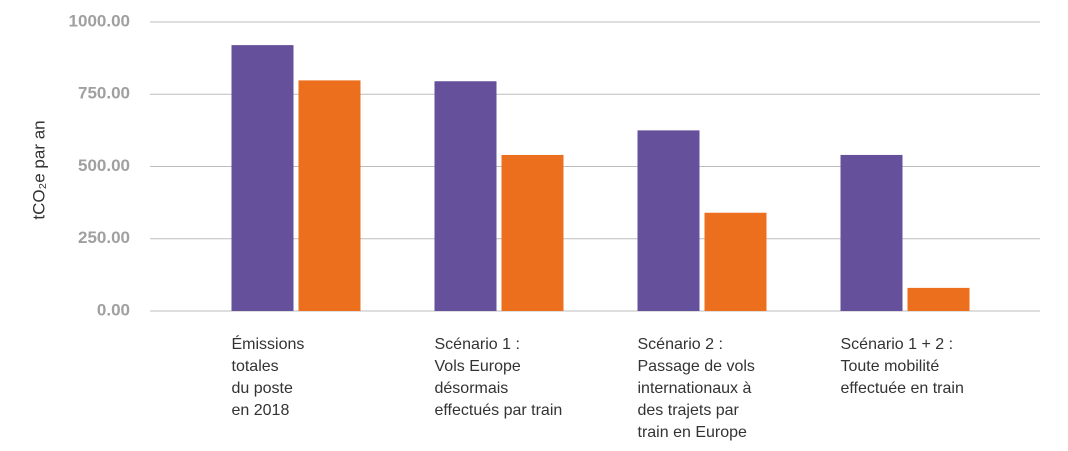 The image size is (1068, 451). What do you see at coordinates (693, 432) in the screenshot?
I see `x-tick-label: train en Europe` at bounding box center [693, 432].